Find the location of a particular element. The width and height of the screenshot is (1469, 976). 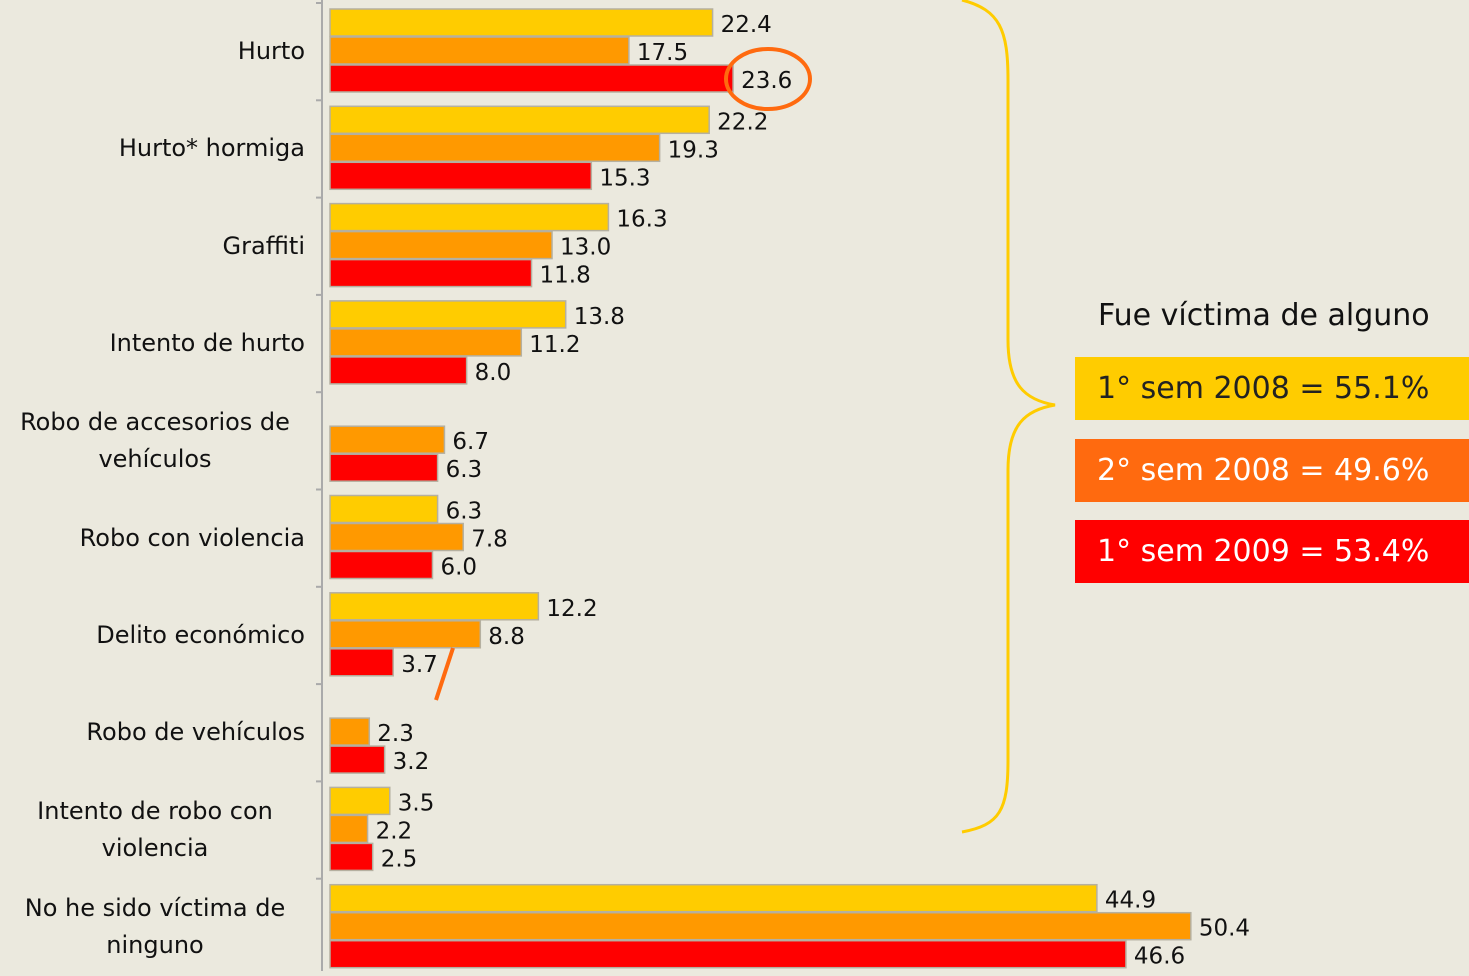

category-label: Intento de robo con violencia is located at coordinates (155, 829).